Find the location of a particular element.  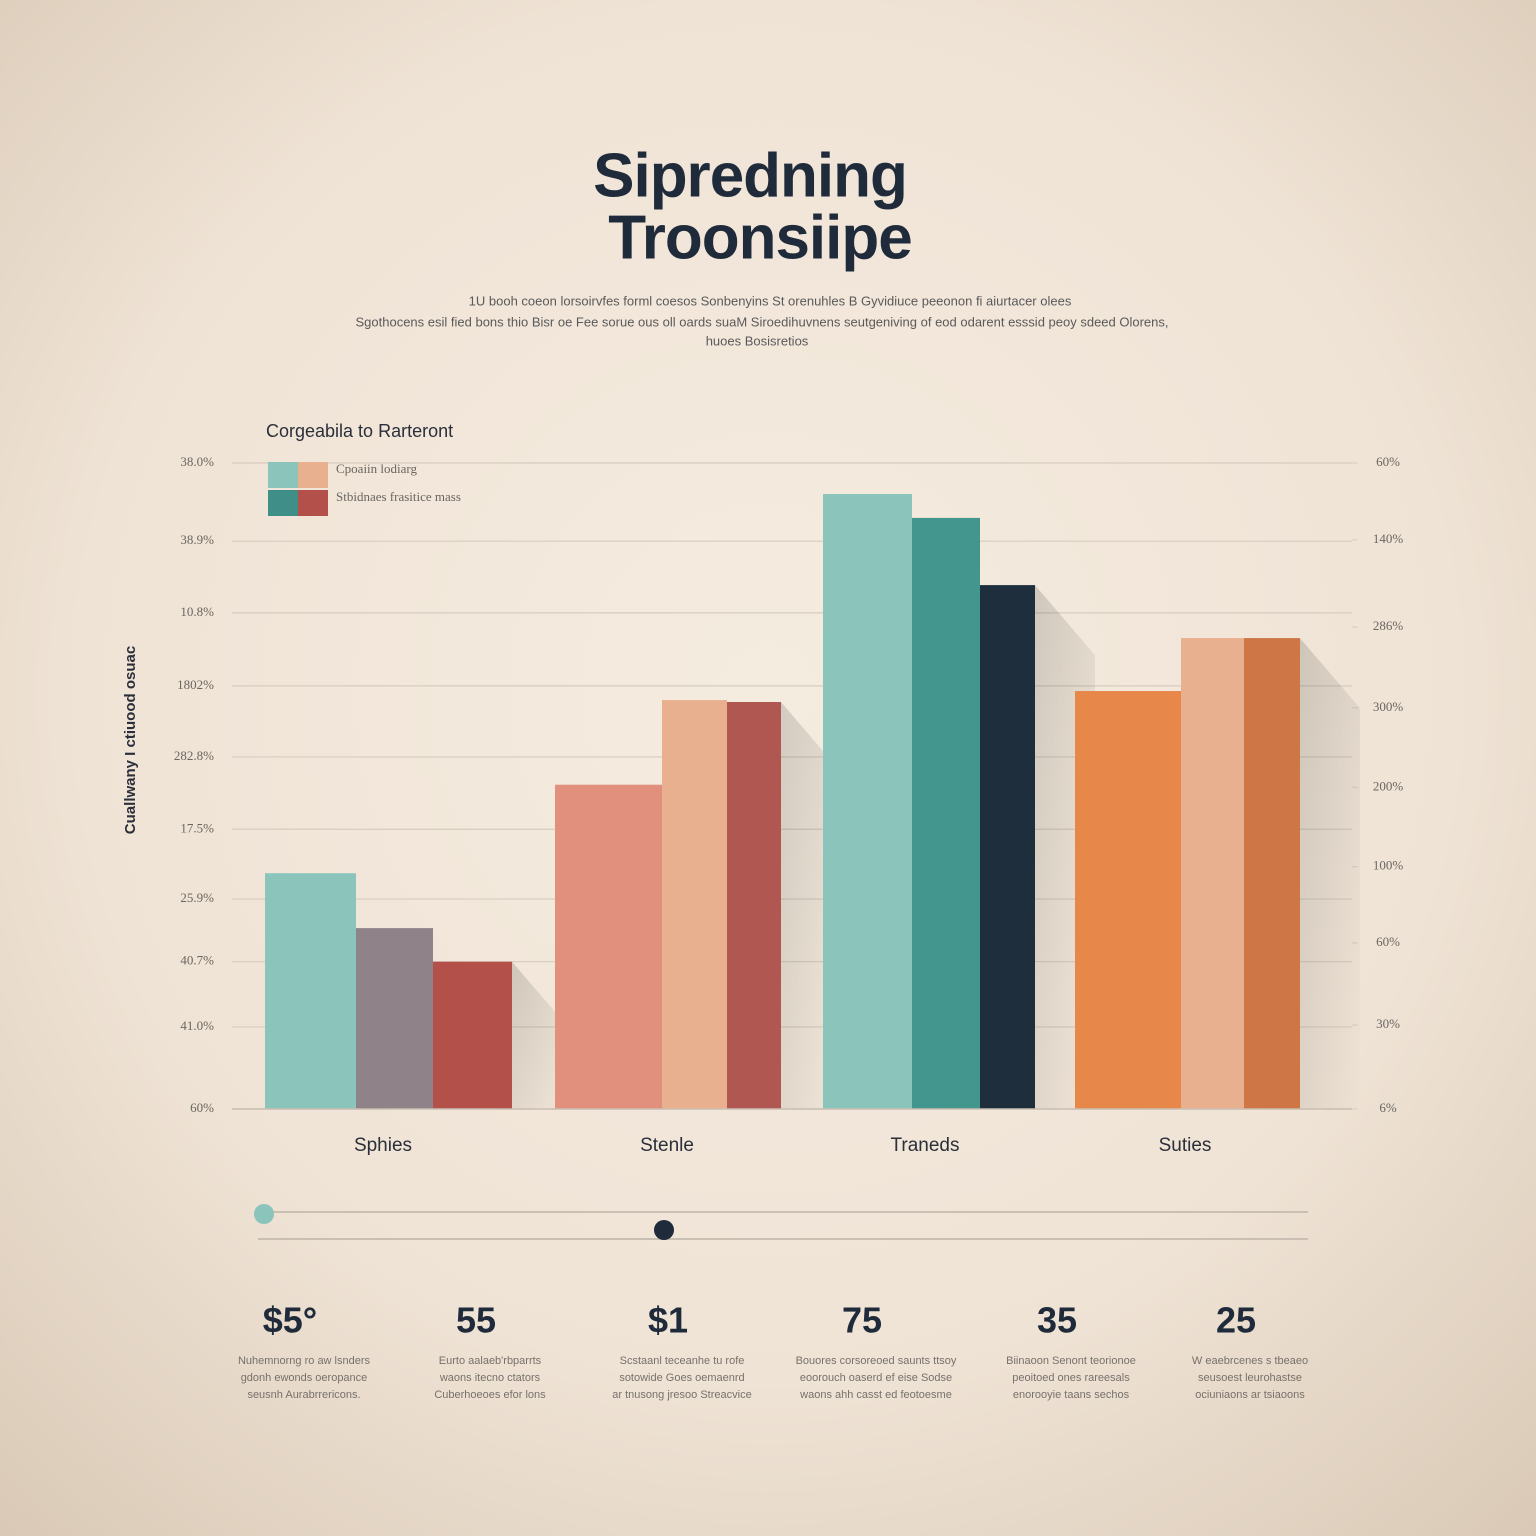

bar-shadow is located at coordinates (1330, 873).